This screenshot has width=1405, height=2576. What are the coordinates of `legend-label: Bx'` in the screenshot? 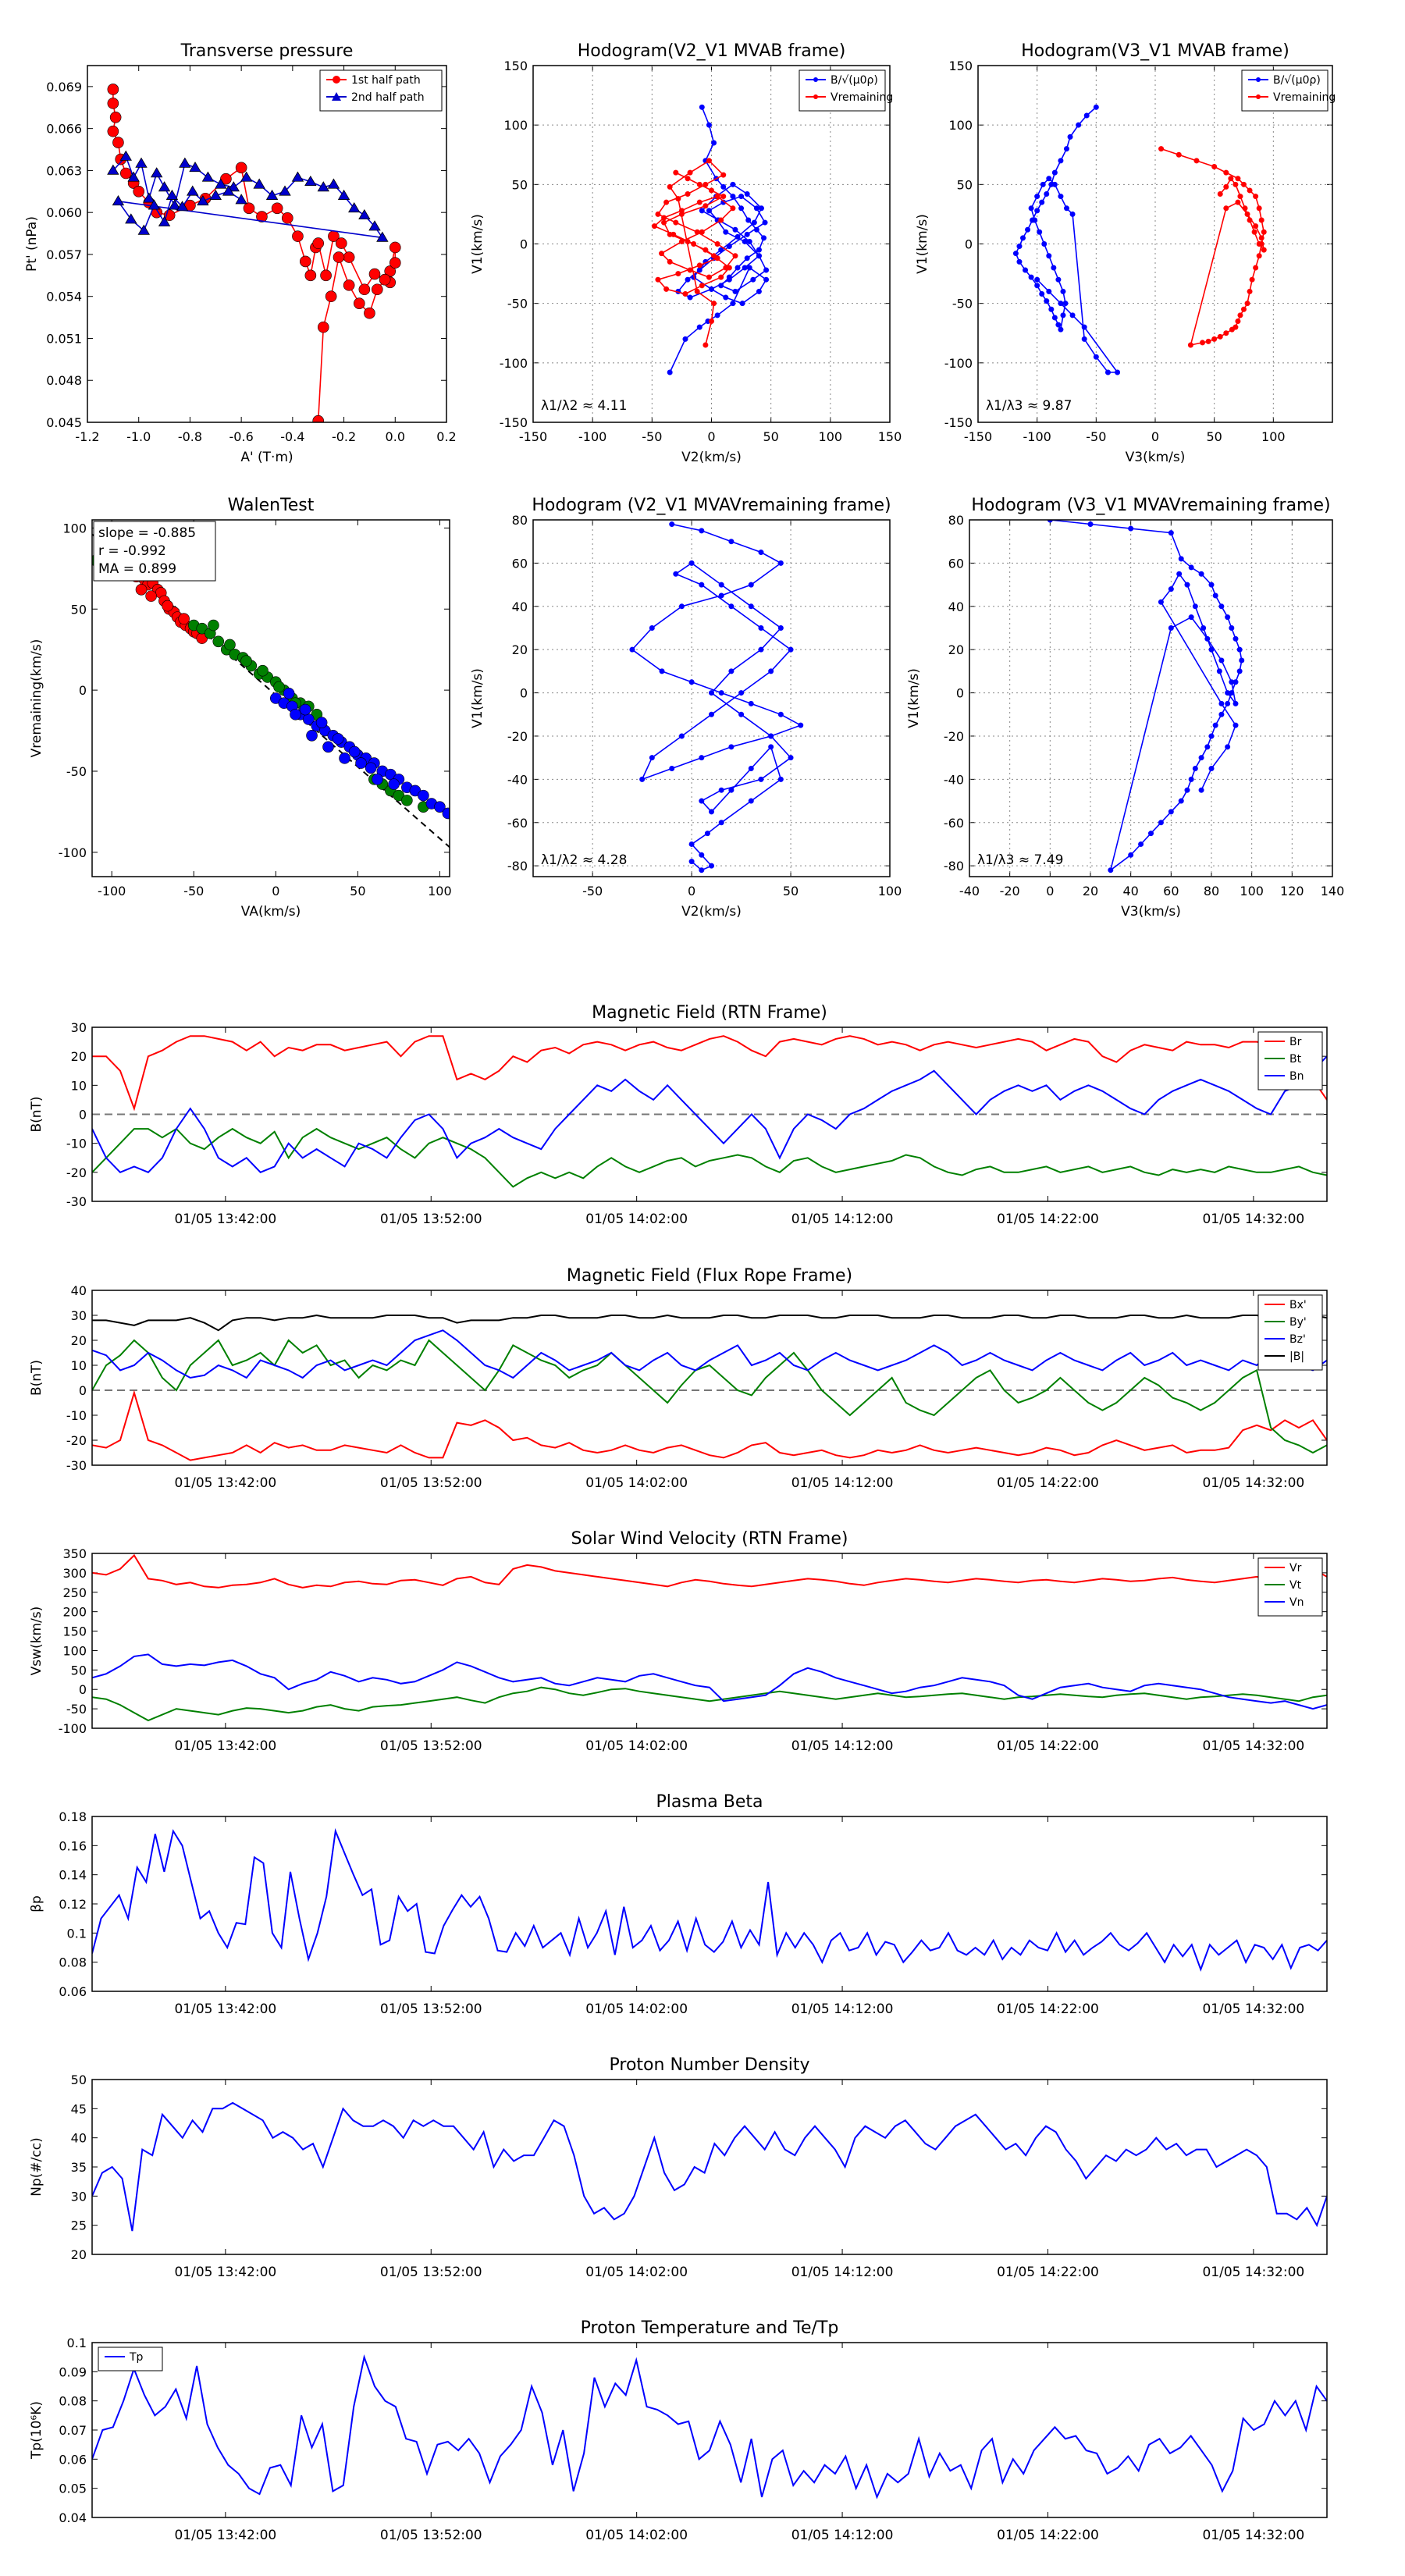 It's located at (1298, 1305).